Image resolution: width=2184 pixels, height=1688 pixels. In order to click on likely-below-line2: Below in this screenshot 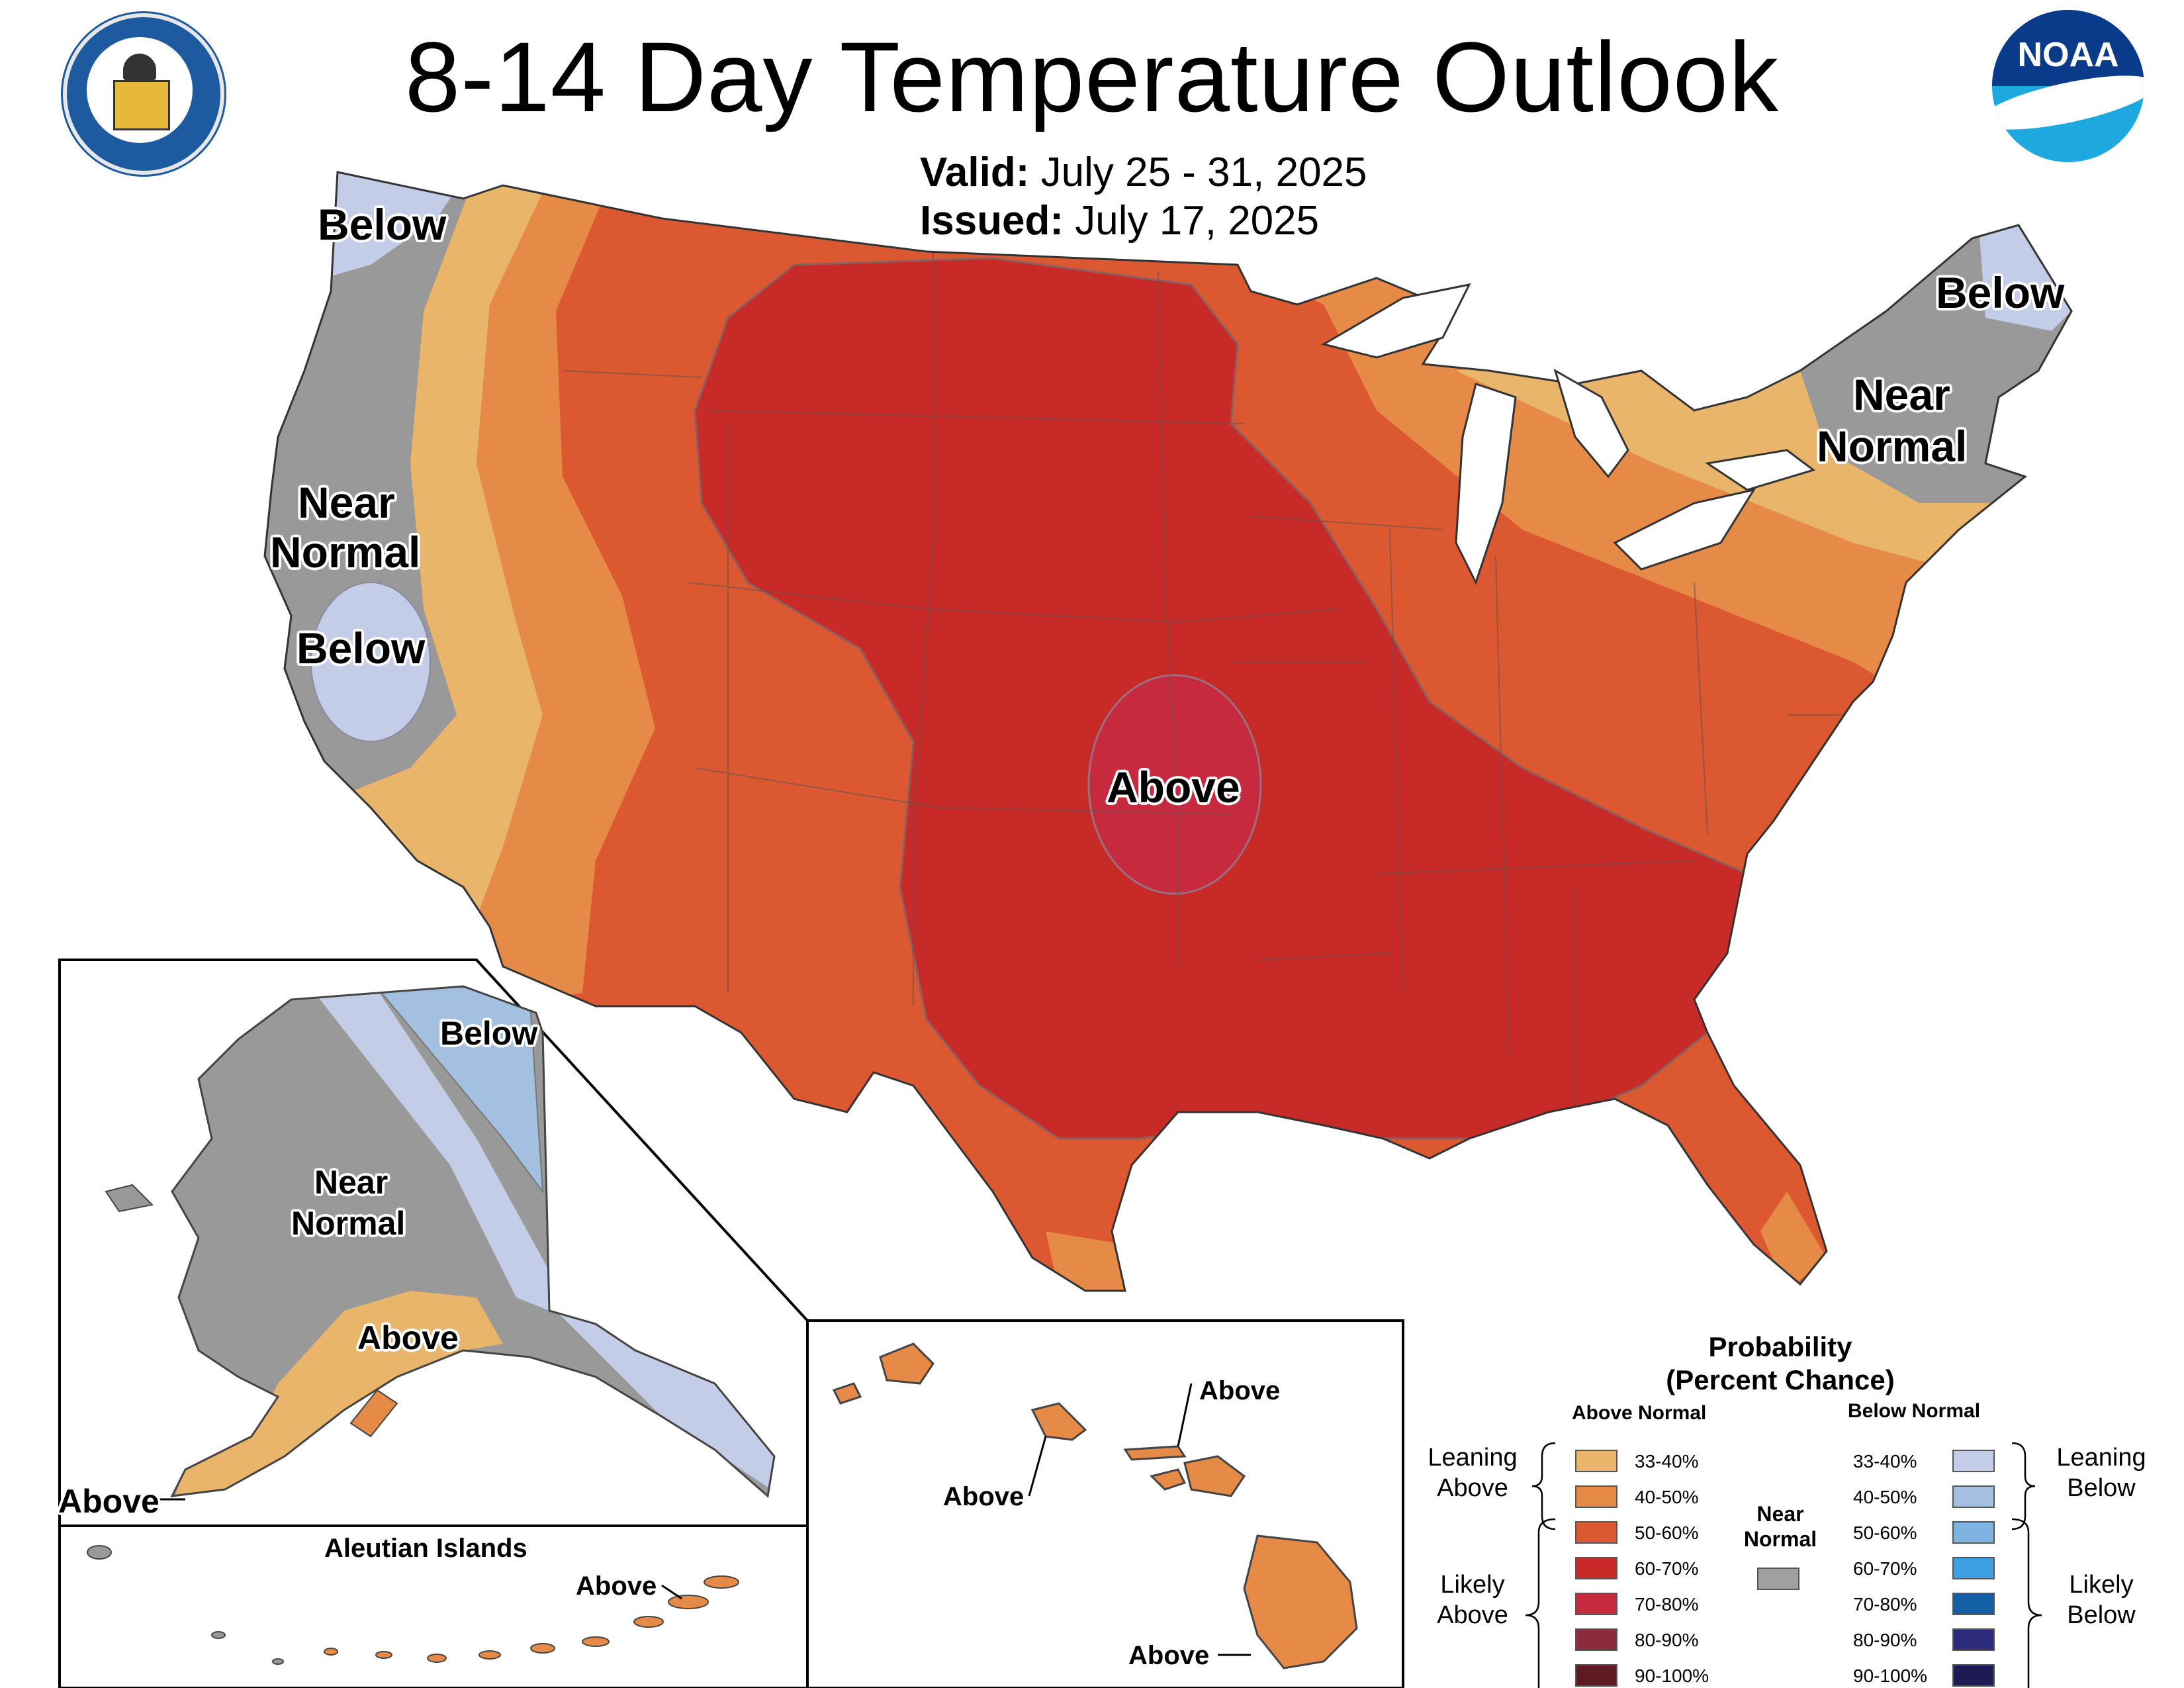, I will do `click(2101, 1615)`.